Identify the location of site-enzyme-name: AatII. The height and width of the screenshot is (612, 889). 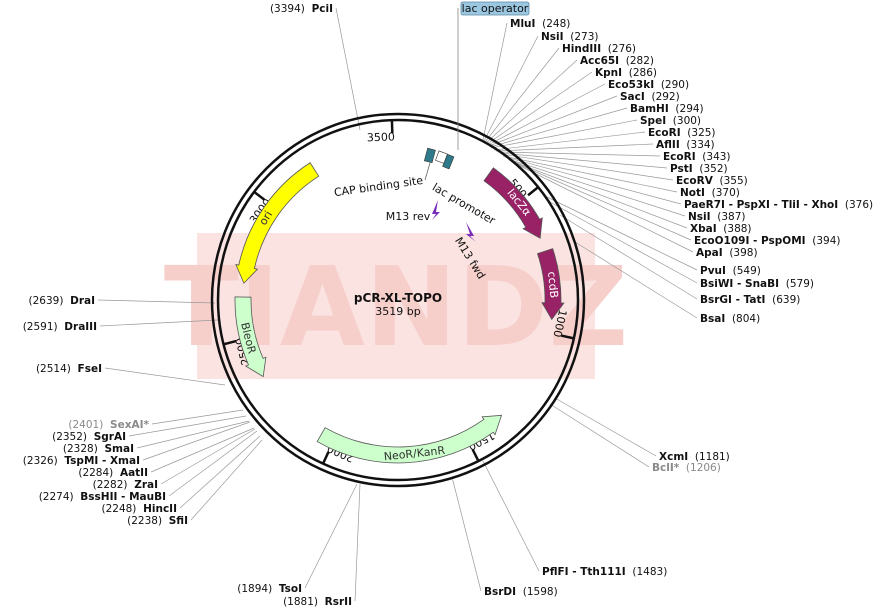
(134, 473).